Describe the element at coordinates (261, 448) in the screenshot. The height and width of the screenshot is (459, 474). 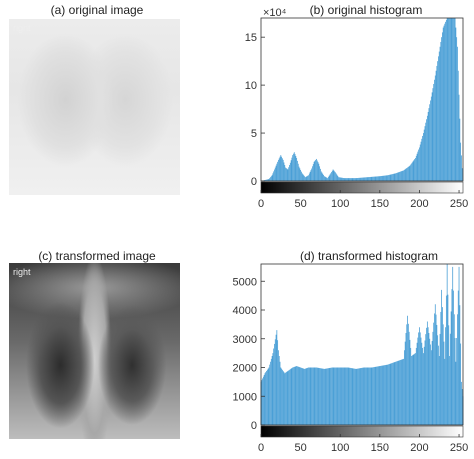
I see `x-tick-label: 0` at that location.